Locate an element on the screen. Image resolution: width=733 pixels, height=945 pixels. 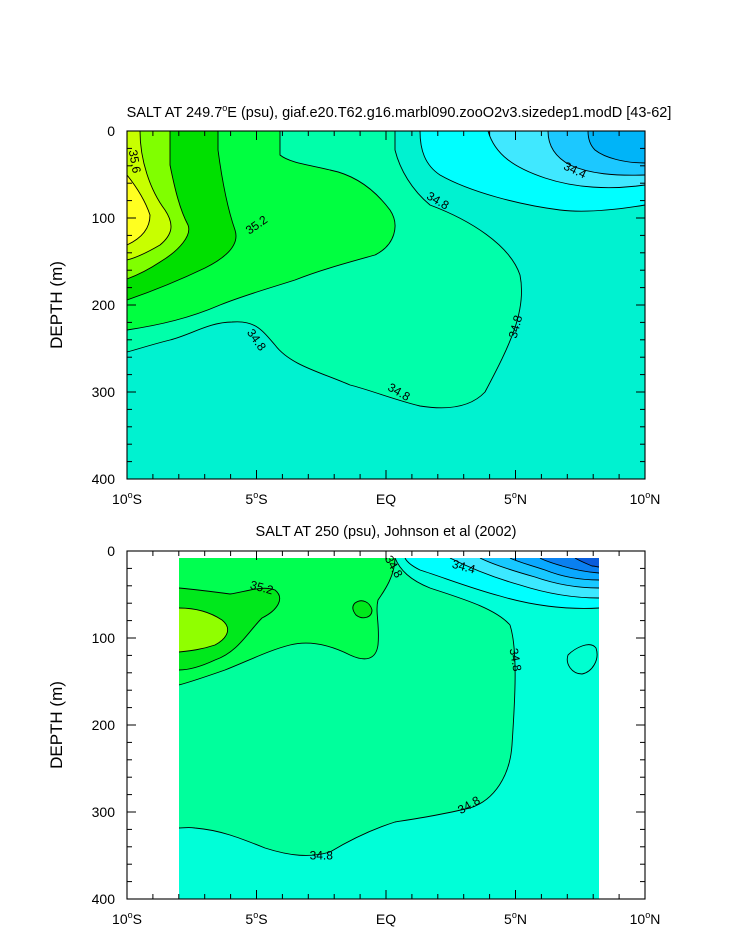
contour-label: 34.4 is located at coordinates (464, 567).